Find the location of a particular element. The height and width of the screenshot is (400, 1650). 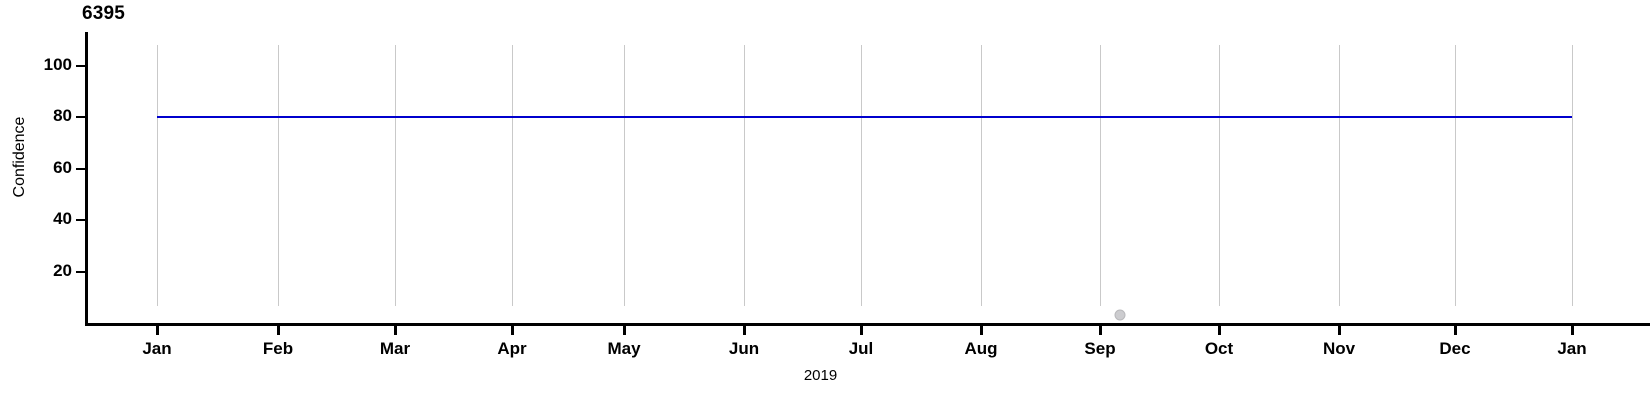

y-axis-tick-label: 80 is located at coordinates (62, 116).